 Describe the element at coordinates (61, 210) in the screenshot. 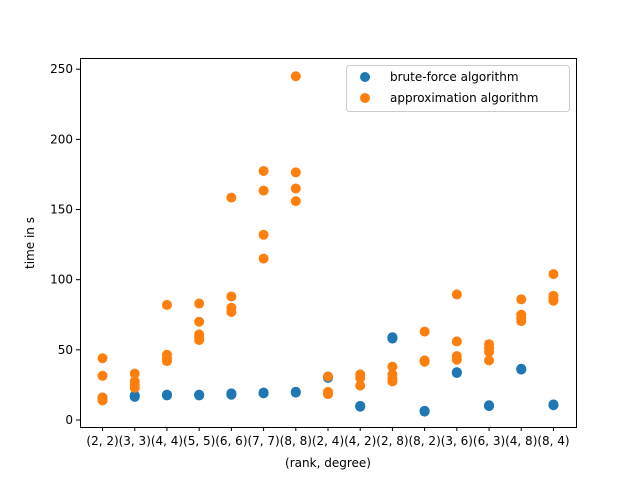

I see `y-tick-label: 150` at that location.